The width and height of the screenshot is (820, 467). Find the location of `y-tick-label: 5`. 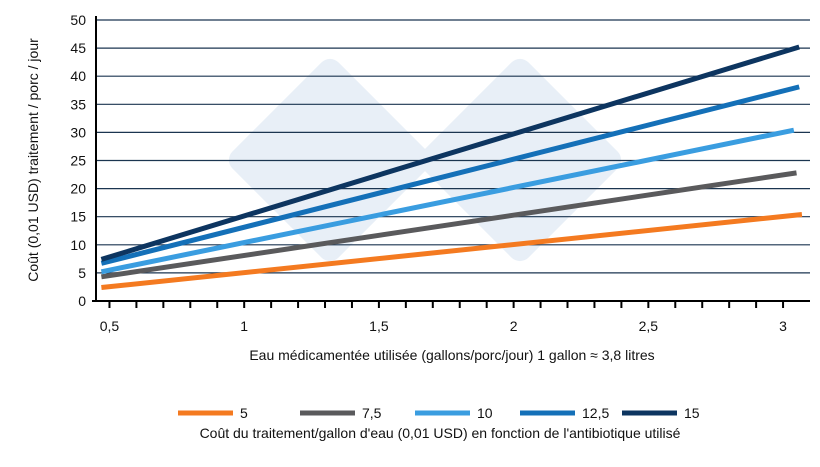

y-tick-label: 5 is located at coordinates (82, 273).